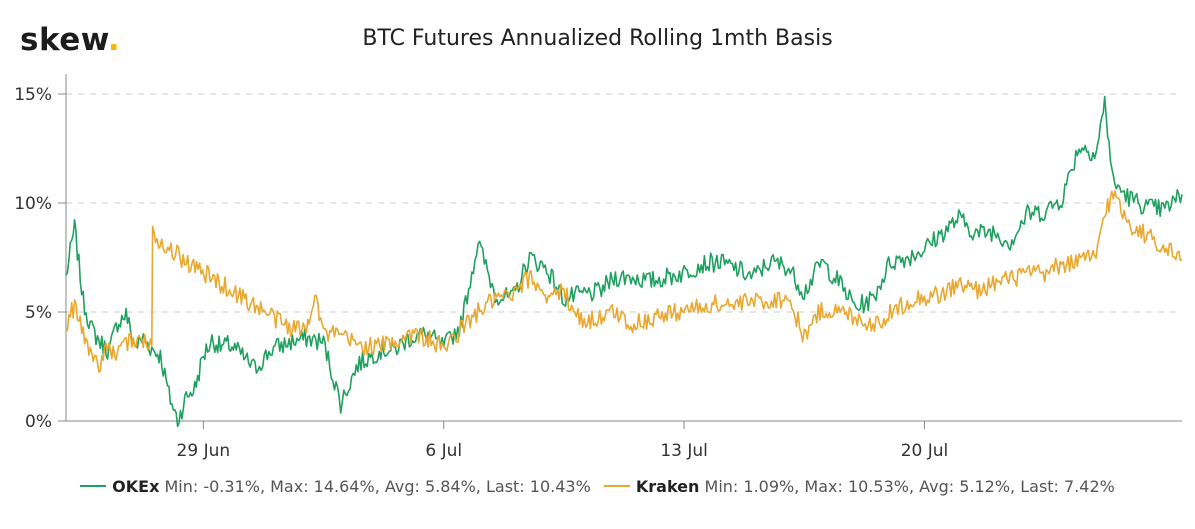  I want to click on tick-label-y-1: 5%, so click(38, 313).